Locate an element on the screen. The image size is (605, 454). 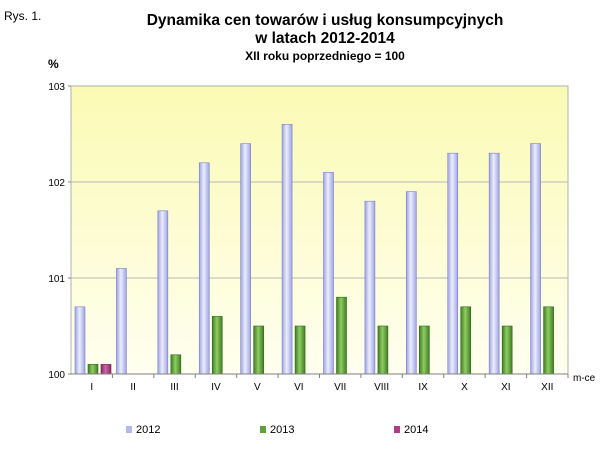
bar-2013-XI is located at coordinates (507, 350).